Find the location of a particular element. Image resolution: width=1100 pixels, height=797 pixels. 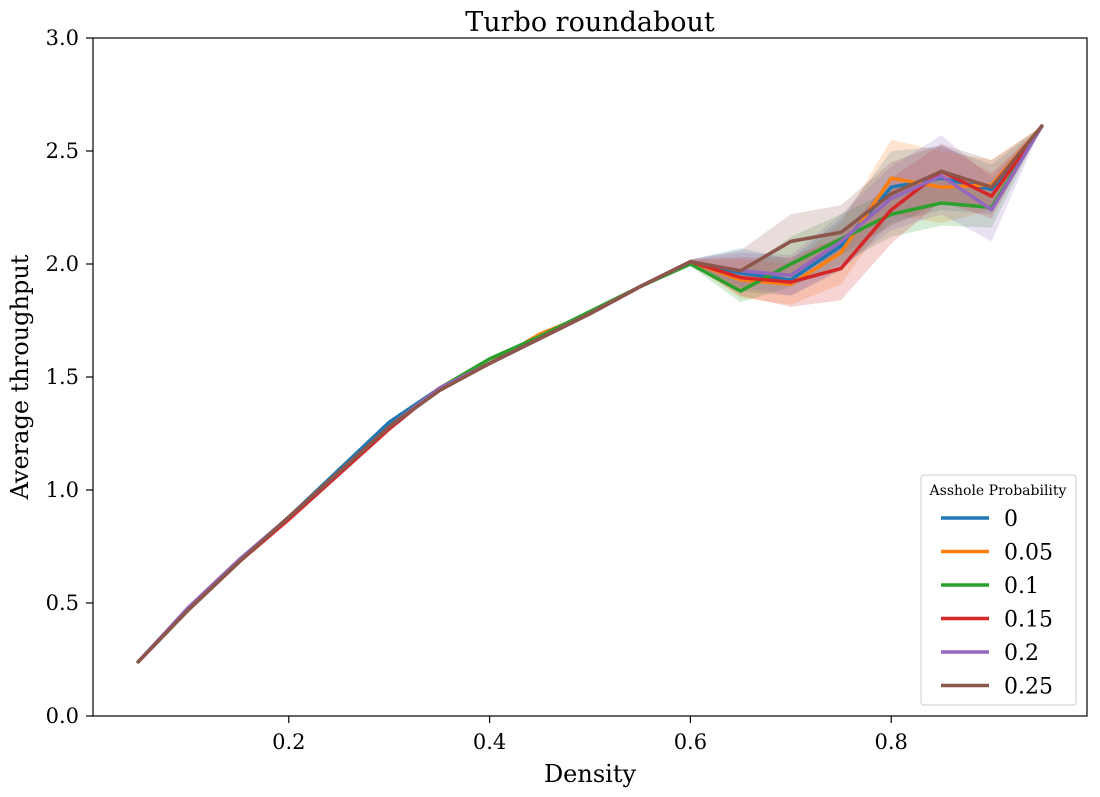

x-axis-ticks: 0.2 0.4 0.6 0.8 is located at coordinates (590, 735).